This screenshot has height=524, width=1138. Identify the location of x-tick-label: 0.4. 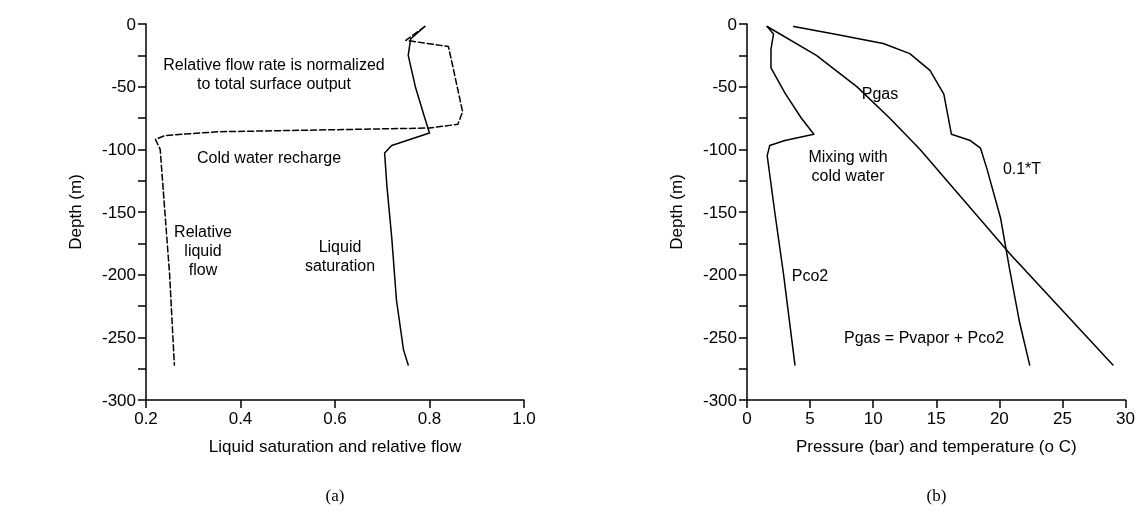
(240, 418).